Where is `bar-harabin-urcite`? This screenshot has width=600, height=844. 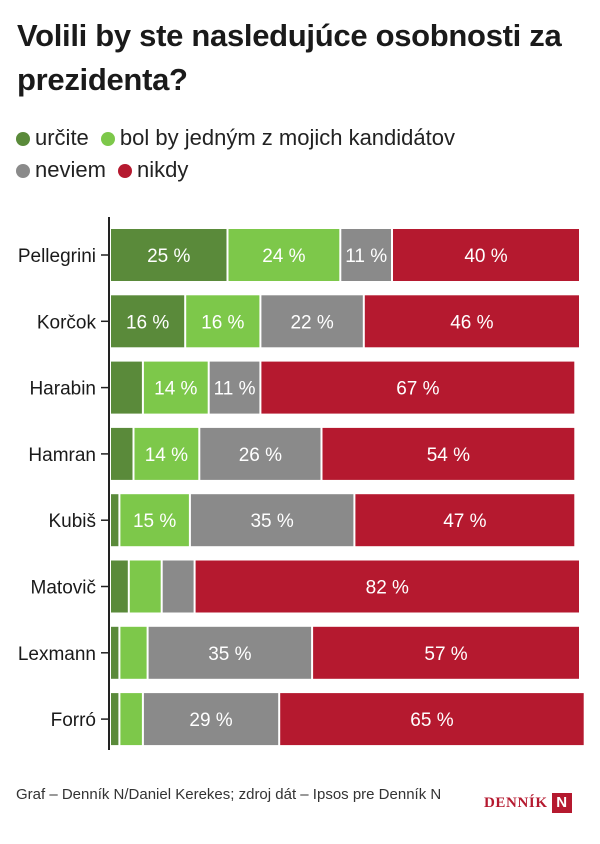
bar-harabin-urcite is located at coordinates (126, 387).